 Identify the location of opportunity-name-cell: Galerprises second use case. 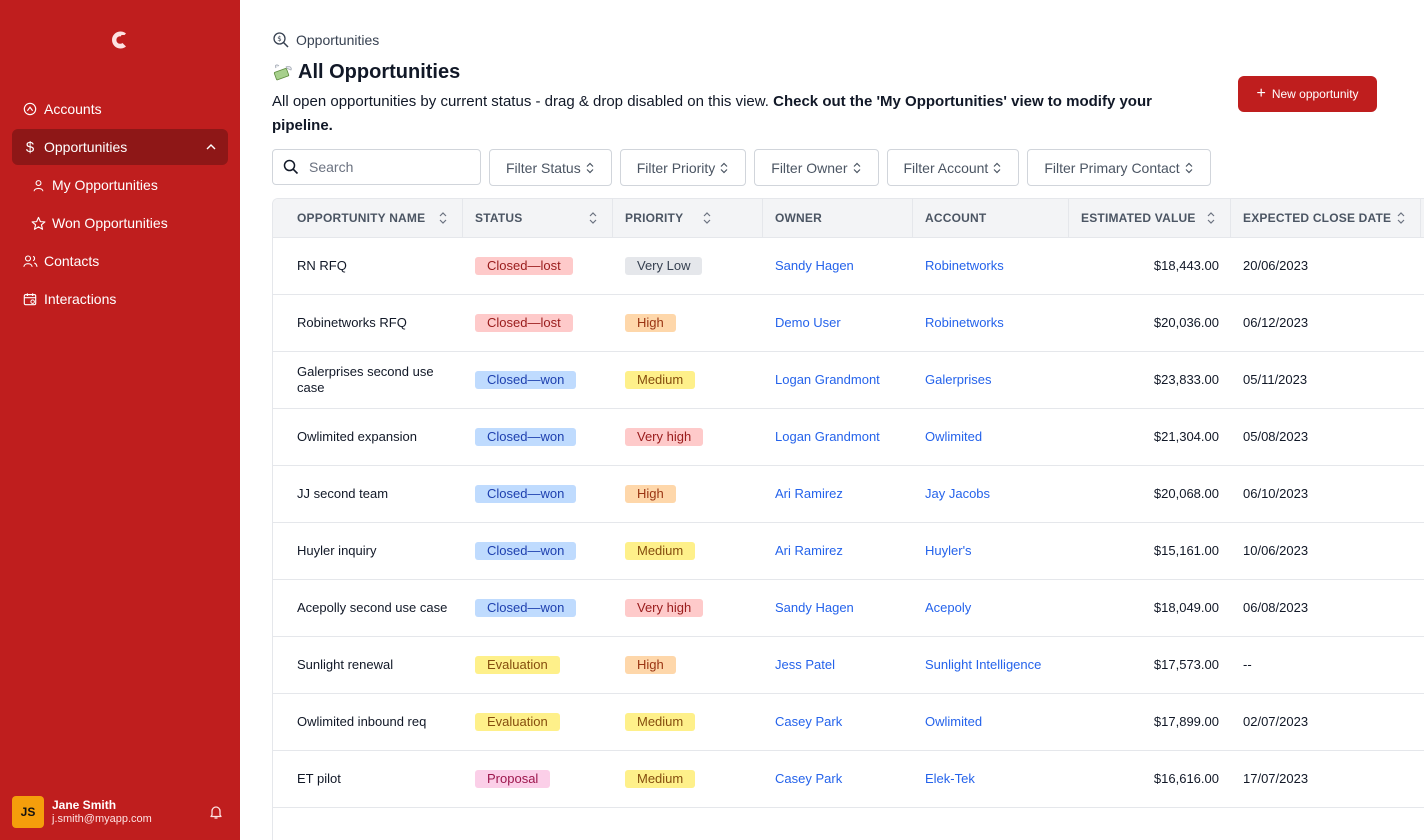
(368, 380).